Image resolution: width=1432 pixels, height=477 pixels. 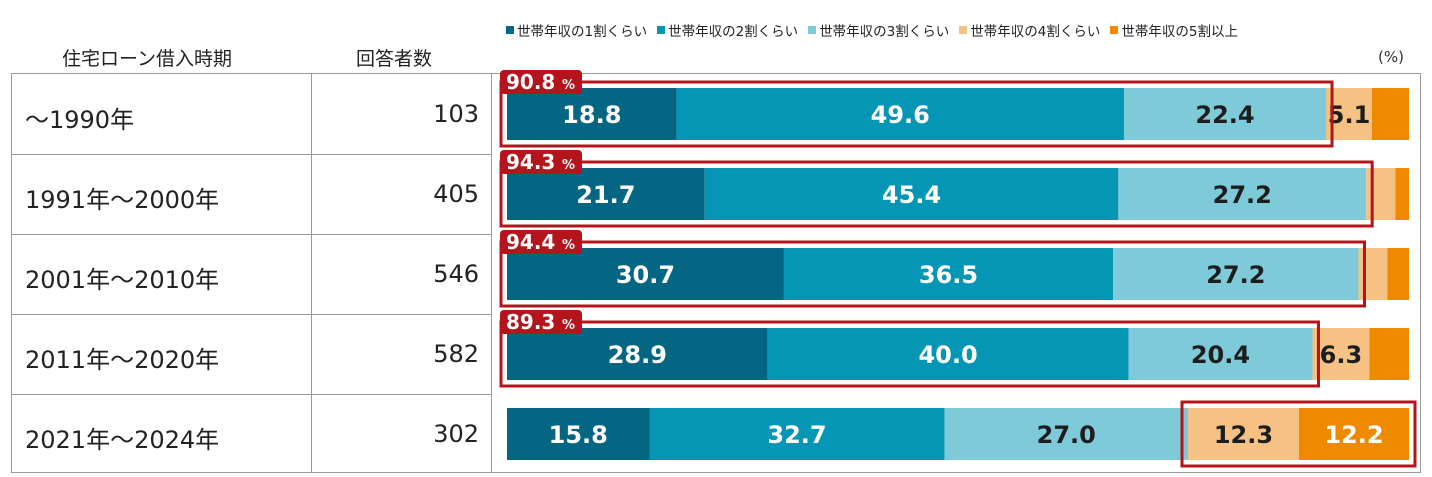 What do you see at coordinates (884, 32) in the screenshot?
I see `legend-label: 世帯年収の3割くらい` at bounding box center [884, 32].